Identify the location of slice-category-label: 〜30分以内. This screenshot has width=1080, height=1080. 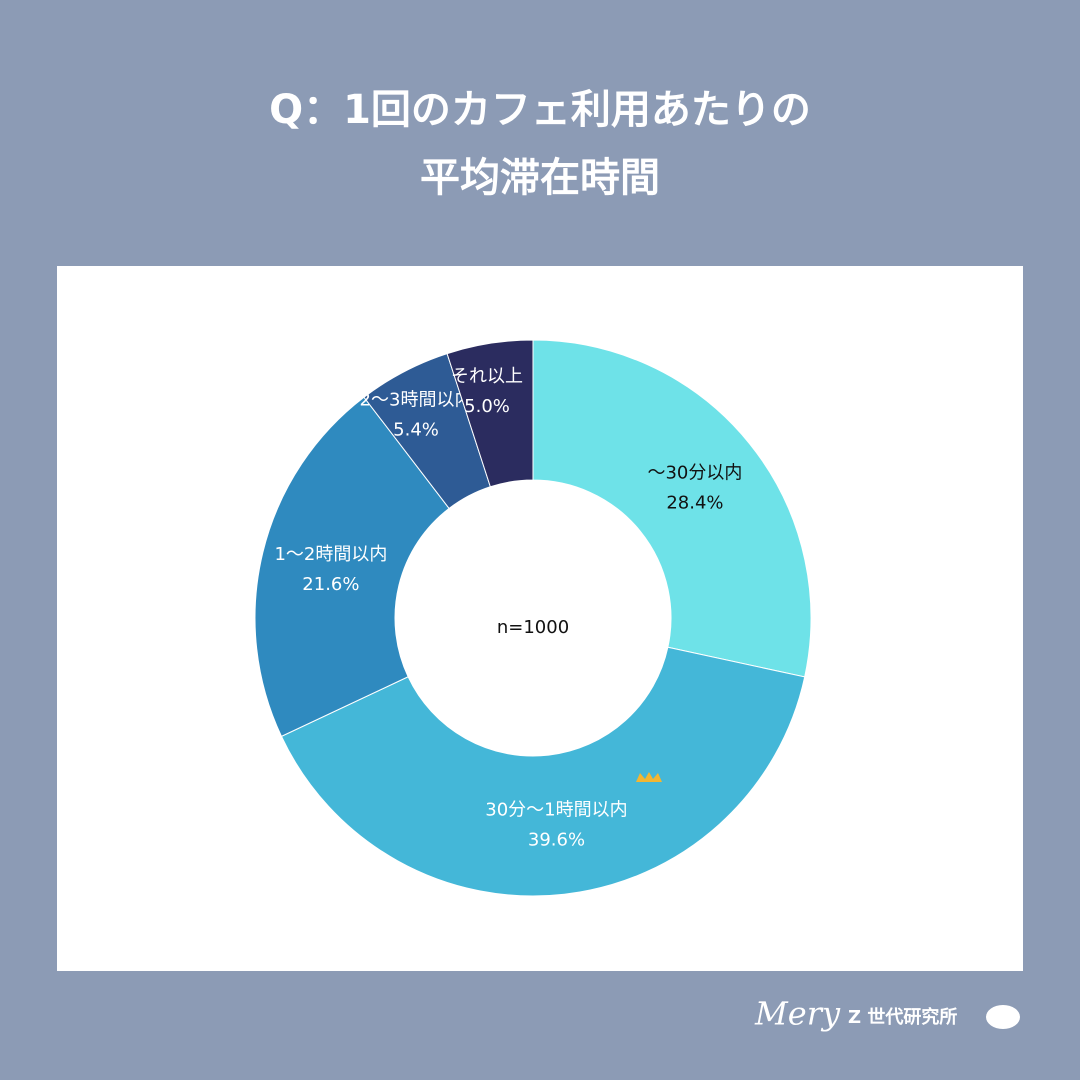
(694, 472).